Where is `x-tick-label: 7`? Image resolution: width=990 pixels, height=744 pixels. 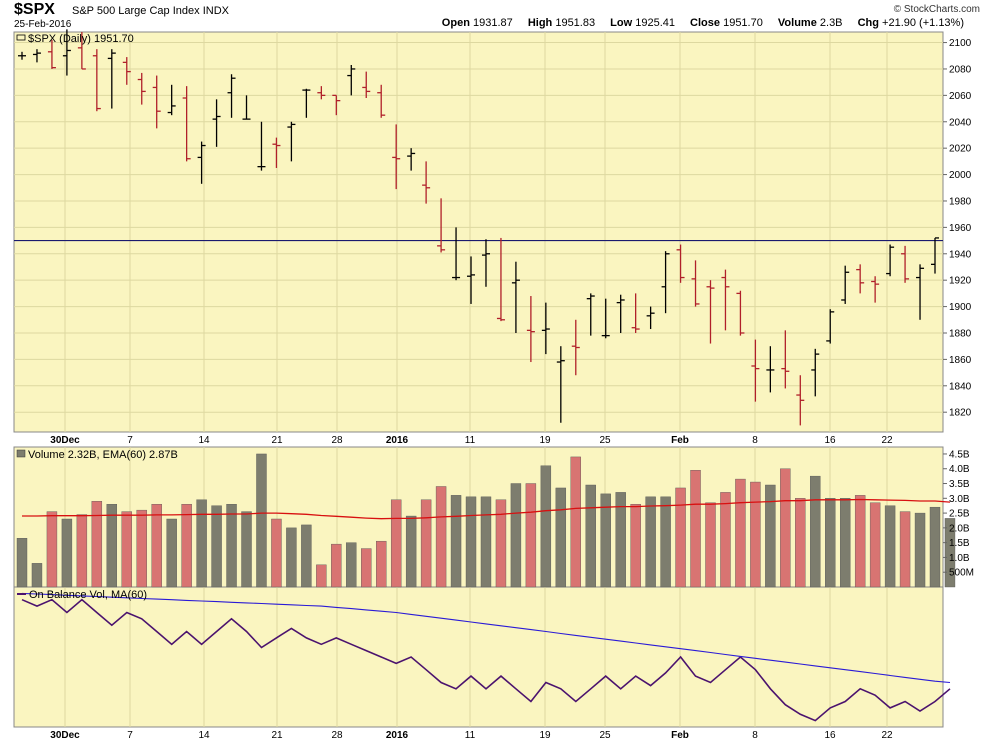
x-tick-label: 7 is located at coordinates (130, 735).